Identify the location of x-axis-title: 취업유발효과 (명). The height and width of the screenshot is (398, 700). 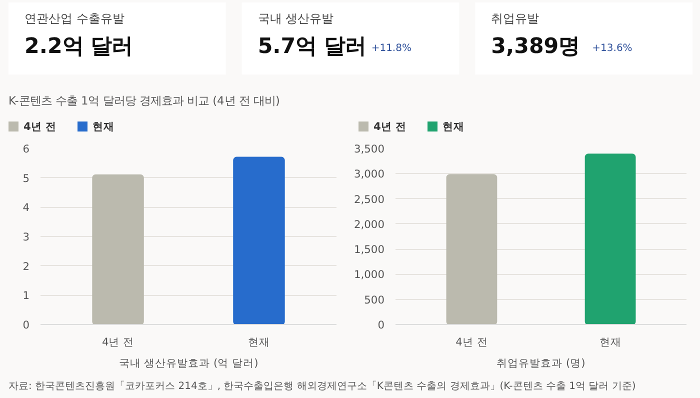
(541, 363).